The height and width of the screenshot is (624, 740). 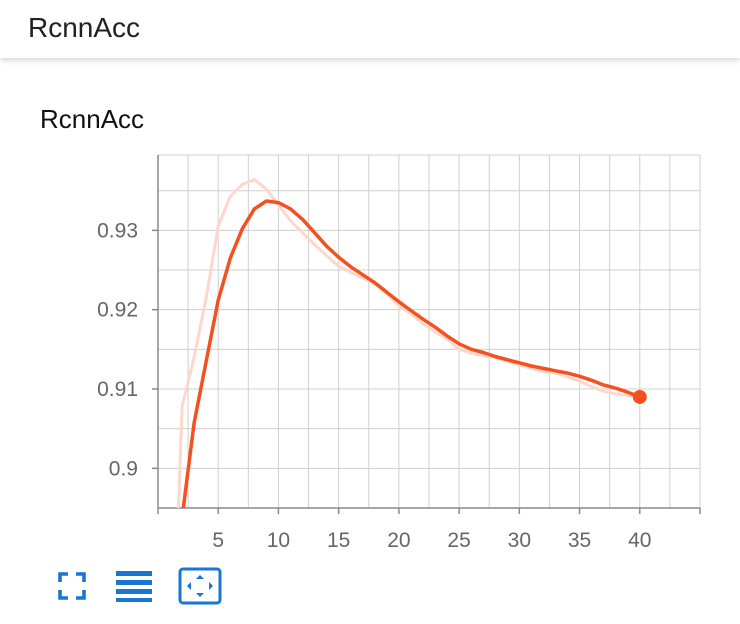 What do you see at coordinates (278, 540) in the screenshot?
I see `x-tick-label: 10` at bounding box center [278, 540].